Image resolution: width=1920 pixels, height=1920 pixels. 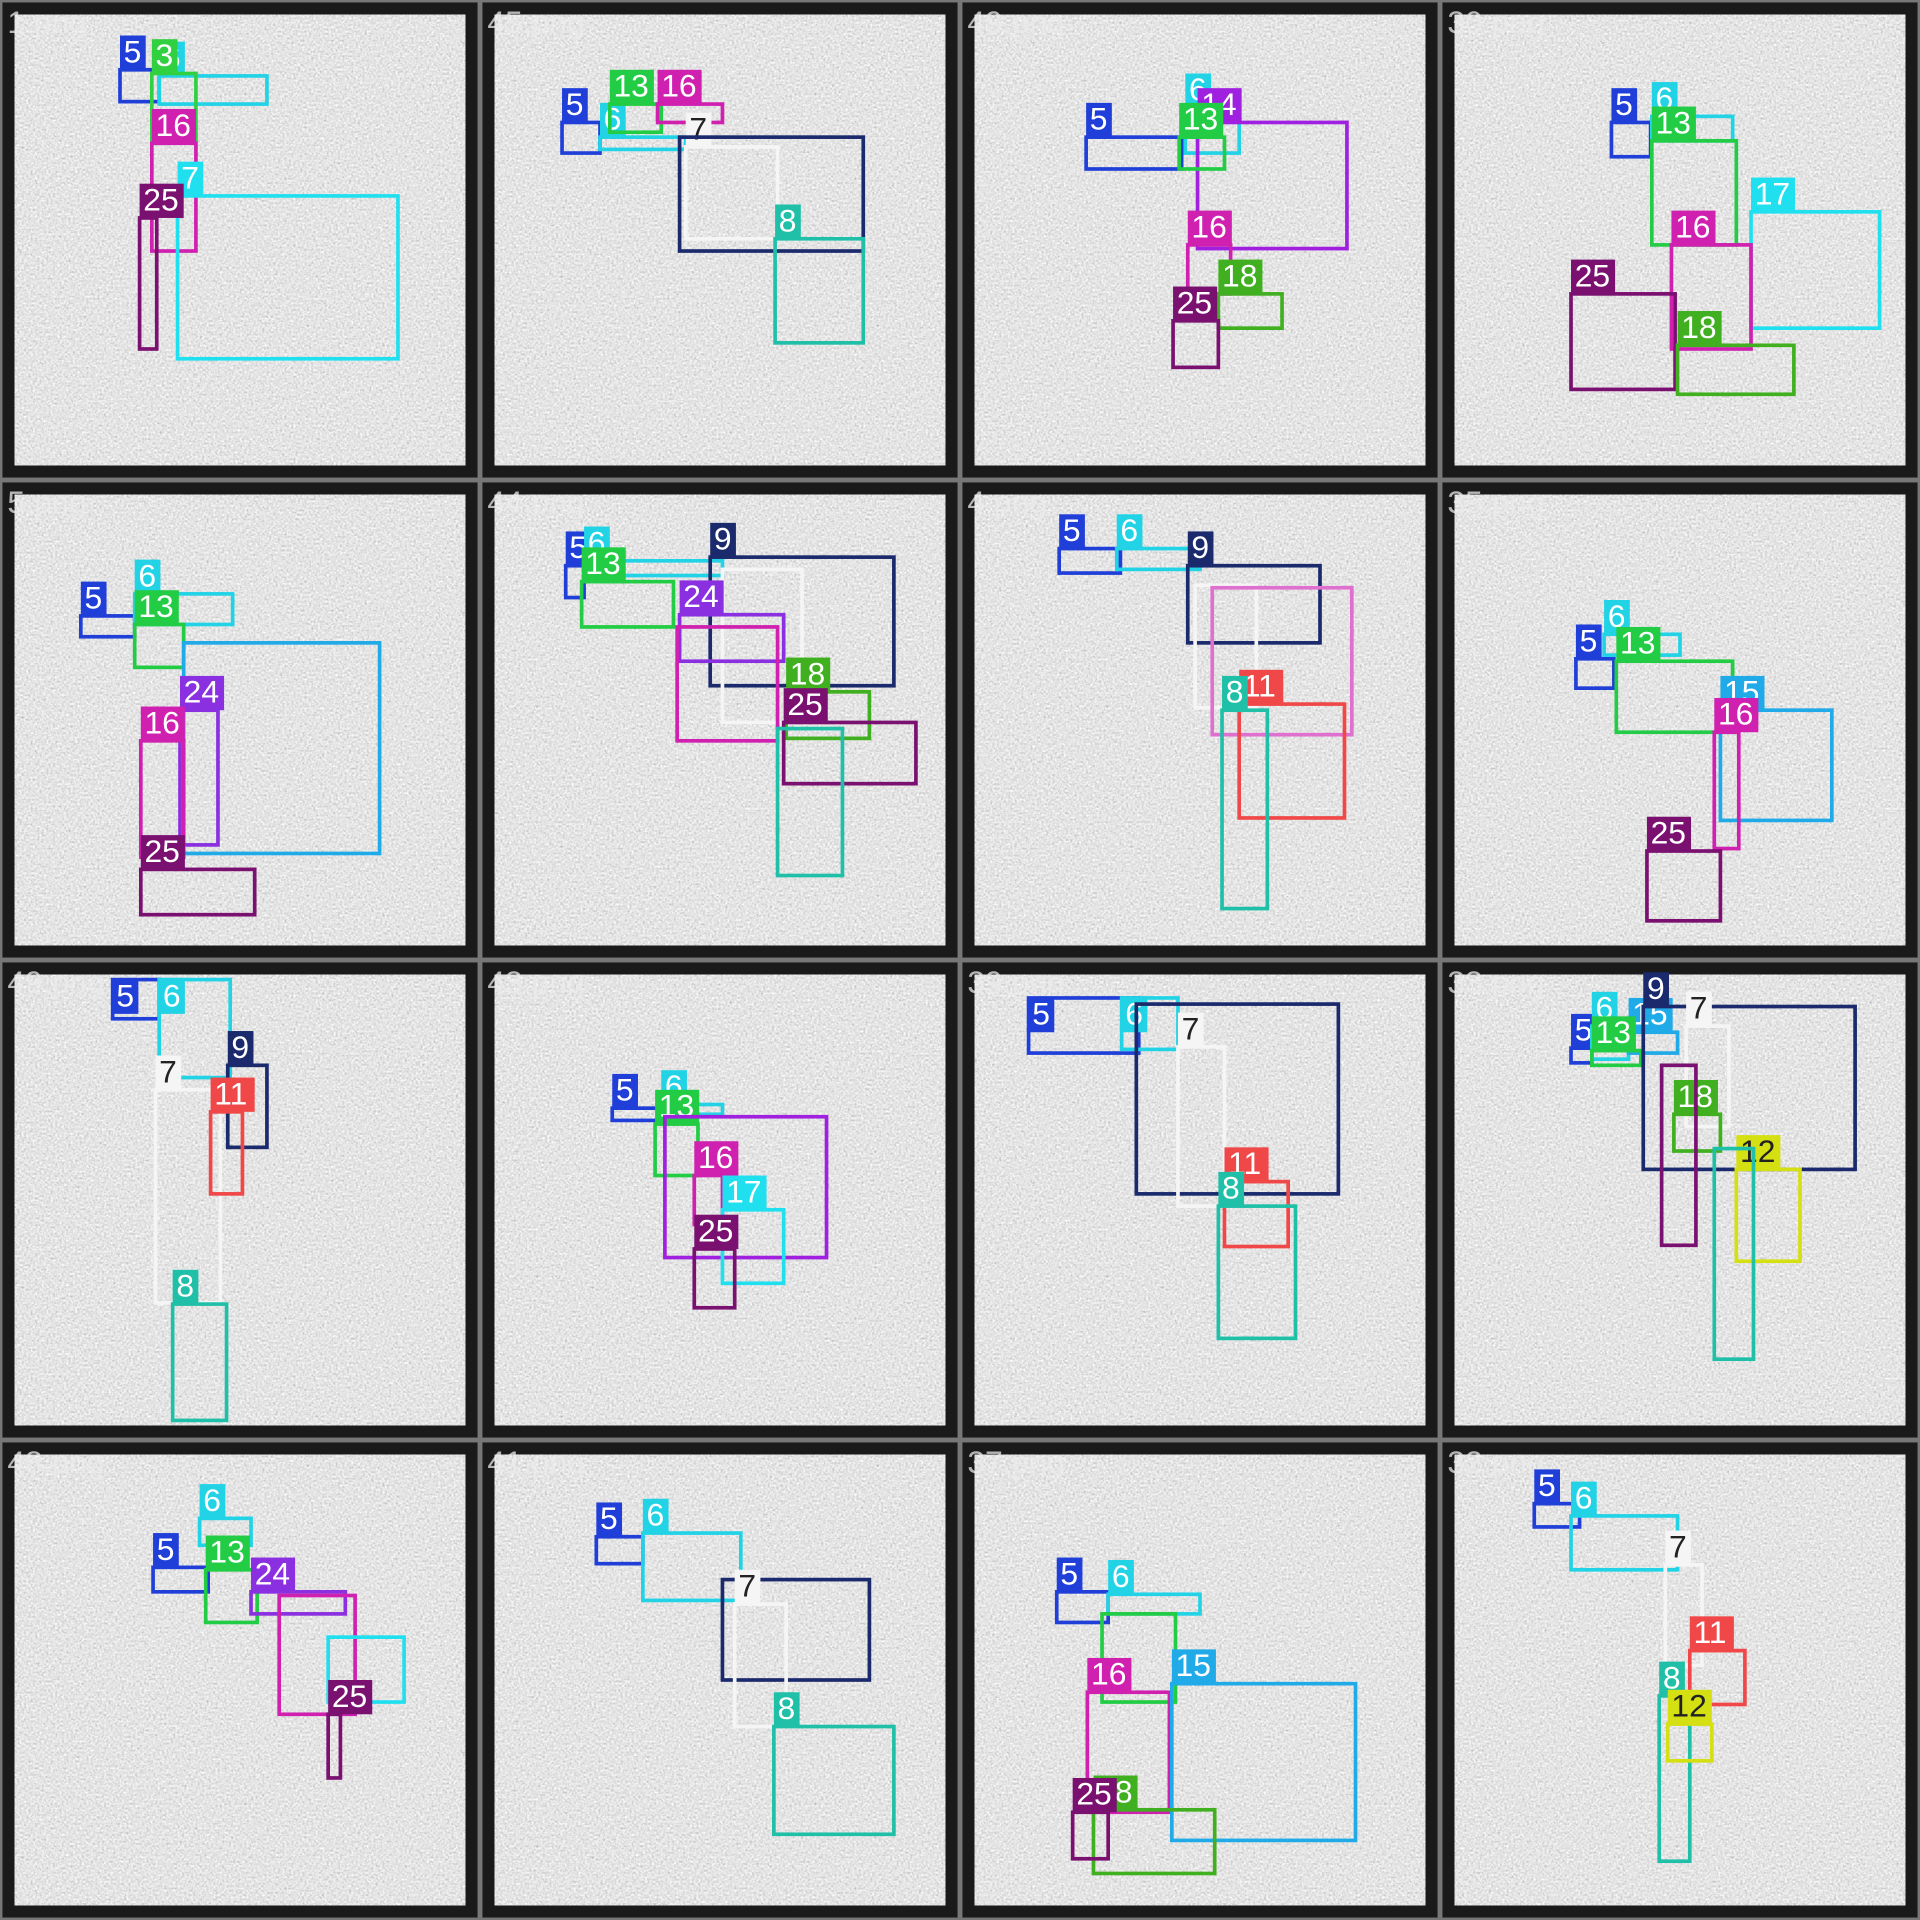 What do you see at coordinates (535, 502) in the screenshot?
I see `file-name: 44.png` at bounding box center [535, 502].